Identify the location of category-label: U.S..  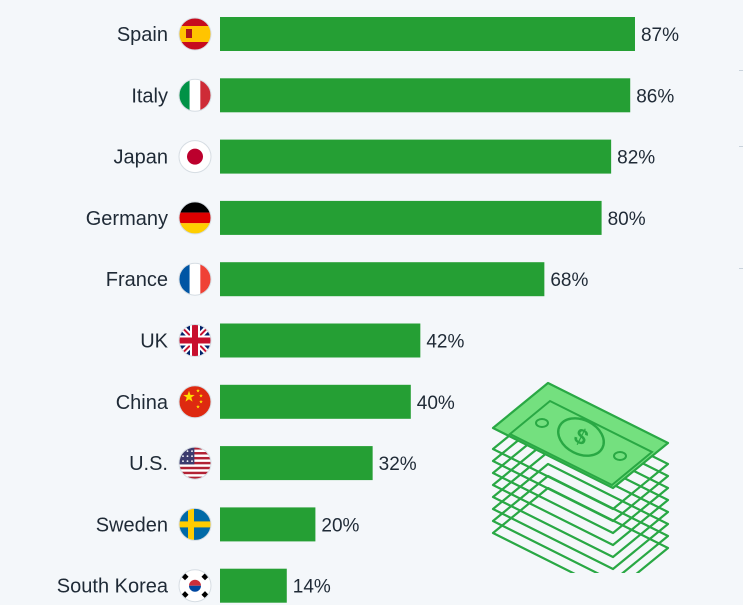
(148, 464).